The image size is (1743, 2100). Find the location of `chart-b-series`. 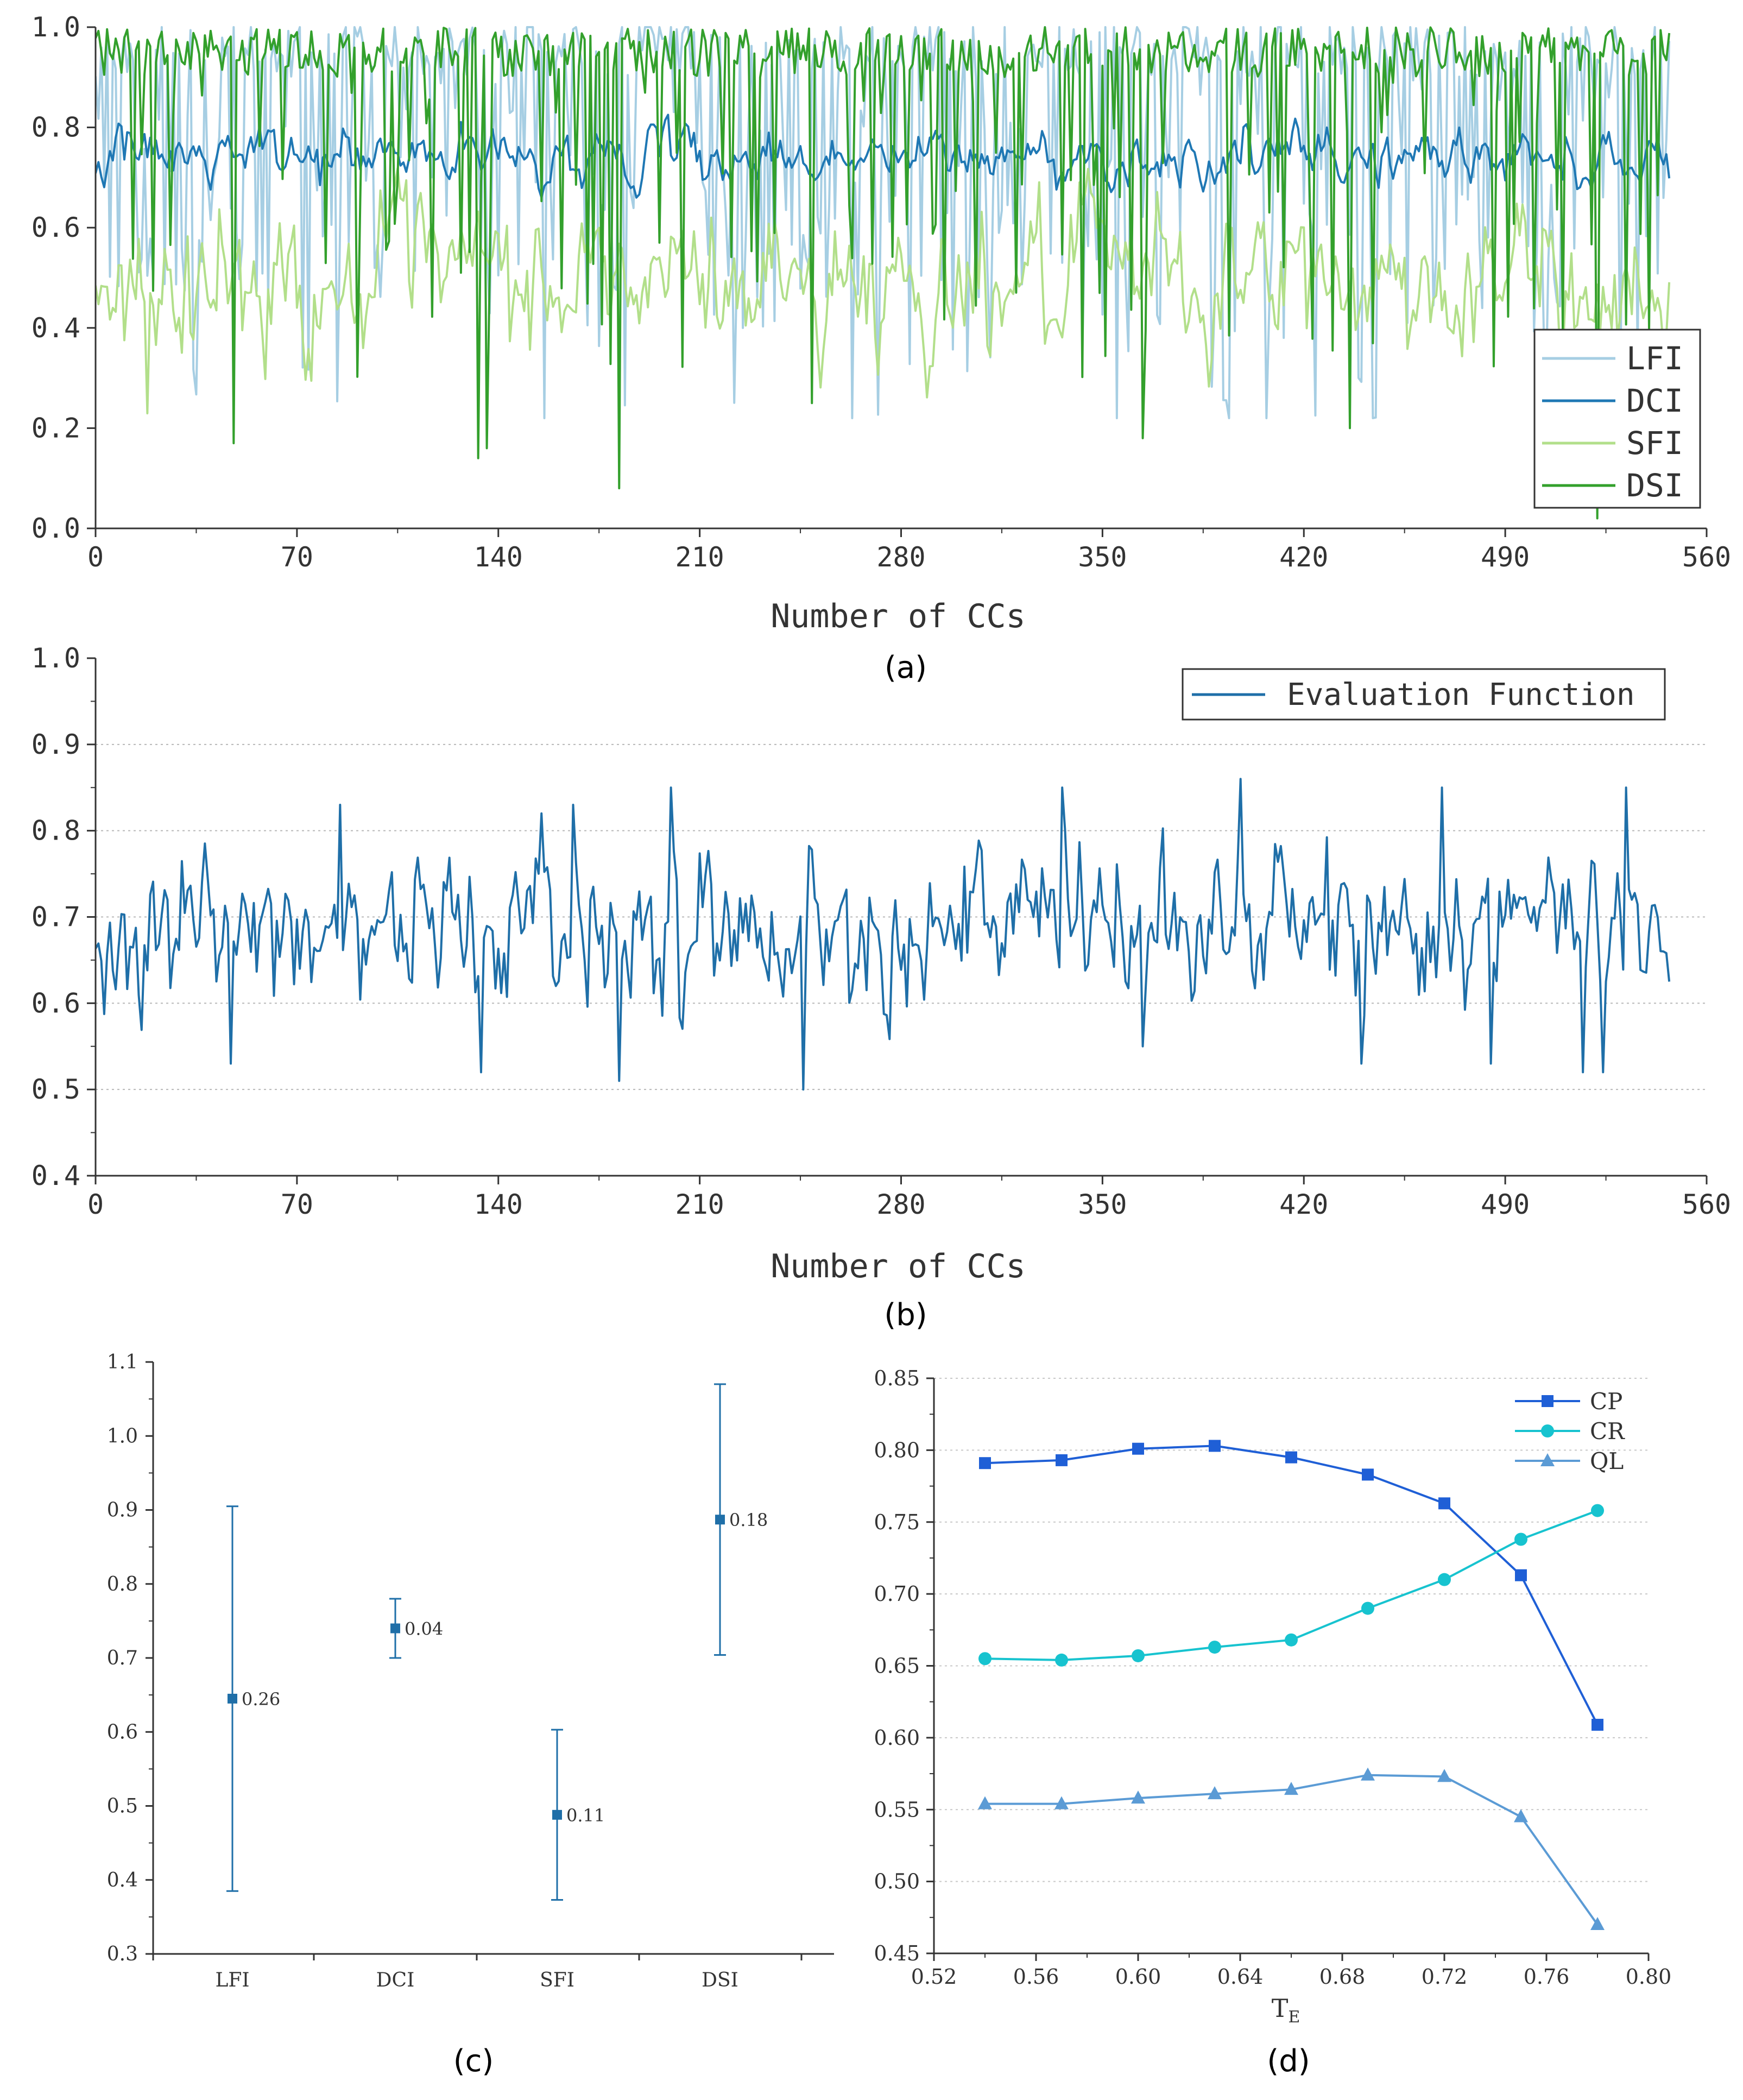

chart-b-series is located at coordinates (883, 934).